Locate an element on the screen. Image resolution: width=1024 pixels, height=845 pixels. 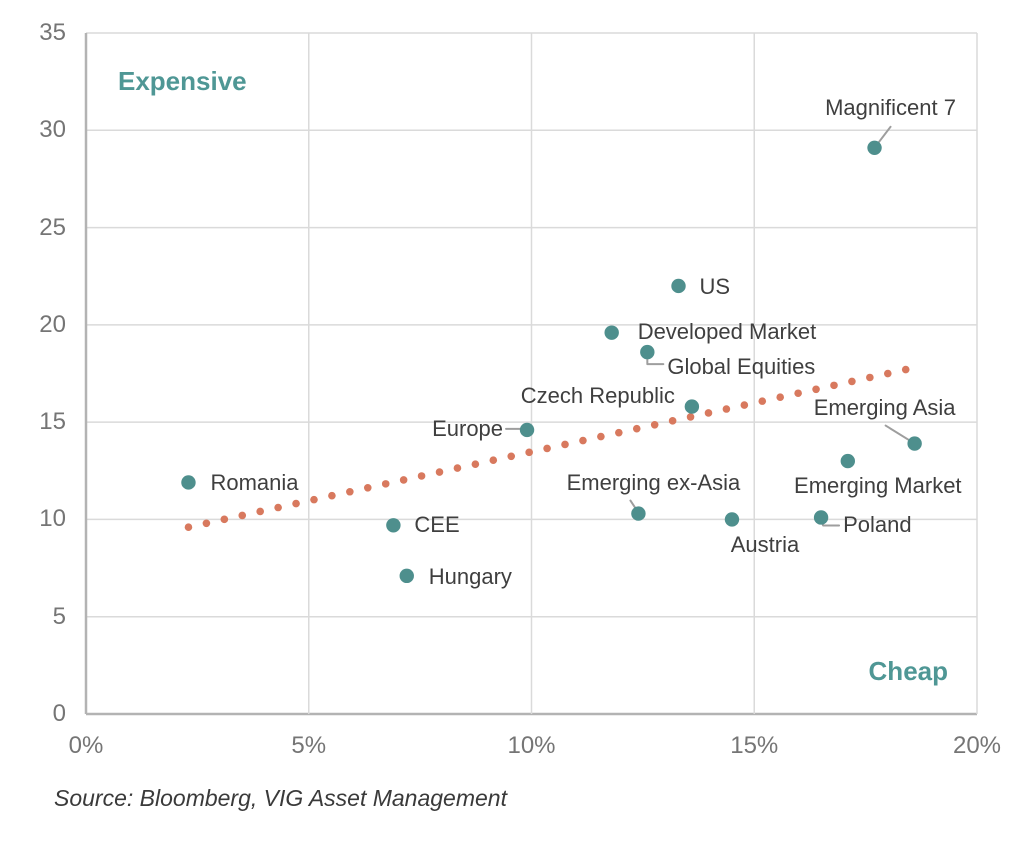
point-label-czech-republic: Czech Republic is located at coordinates (597, 395).